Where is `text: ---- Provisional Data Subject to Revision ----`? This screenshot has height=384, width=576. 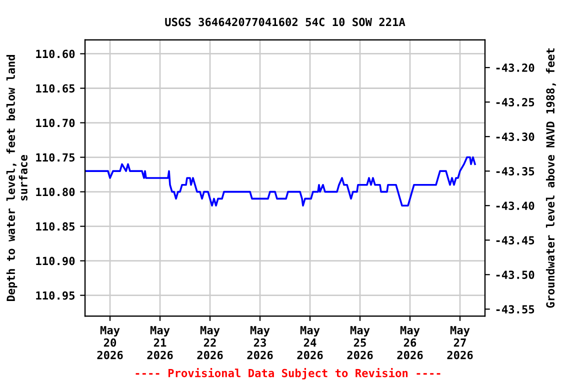 text: ---- Provisional Data Subject to Revision ---- is located at coordinates (288, 374).